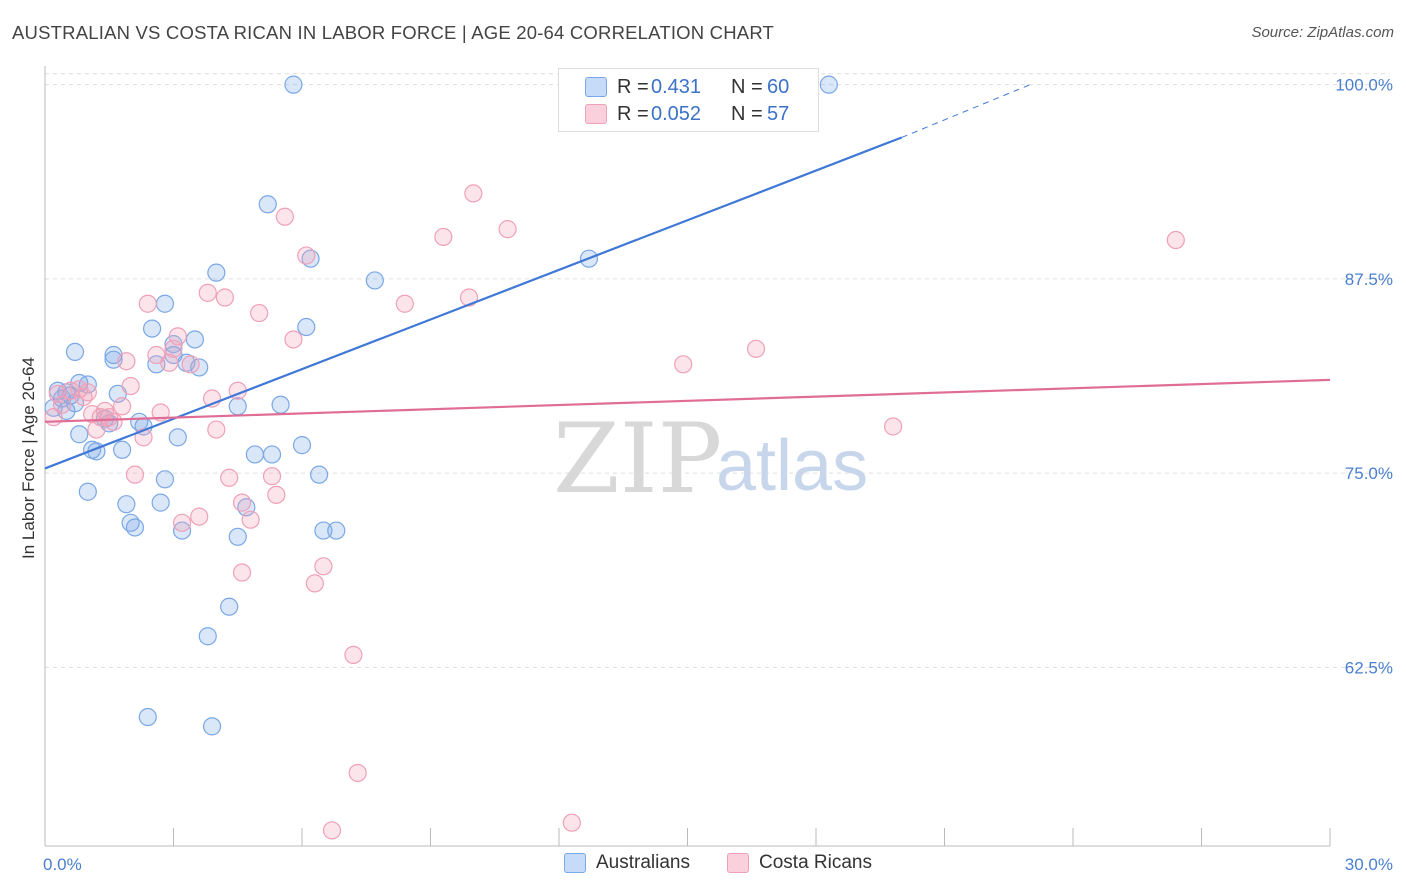 The height and width of the screenshot is (892, 1406). I want to click on y-tick-label: 75.0%, so click(1369, 473).